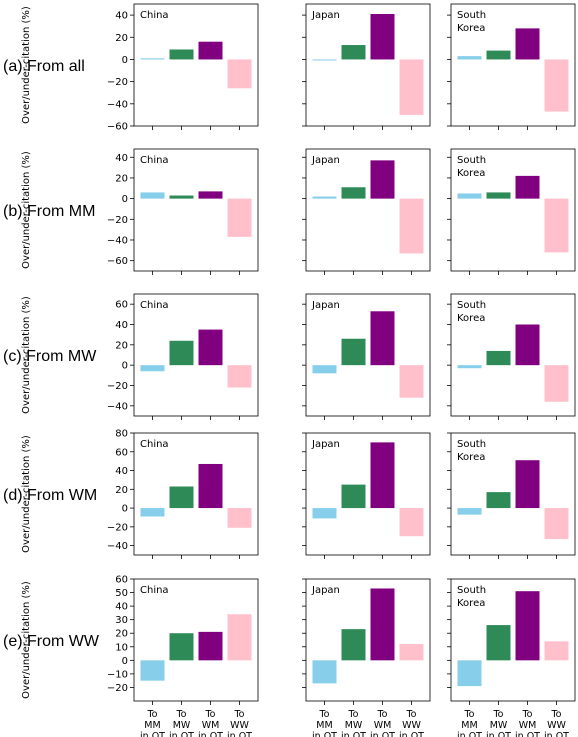 This screenshot has width=578, height=737. I want to click on y-tick-label: 30, so click(121, 620).